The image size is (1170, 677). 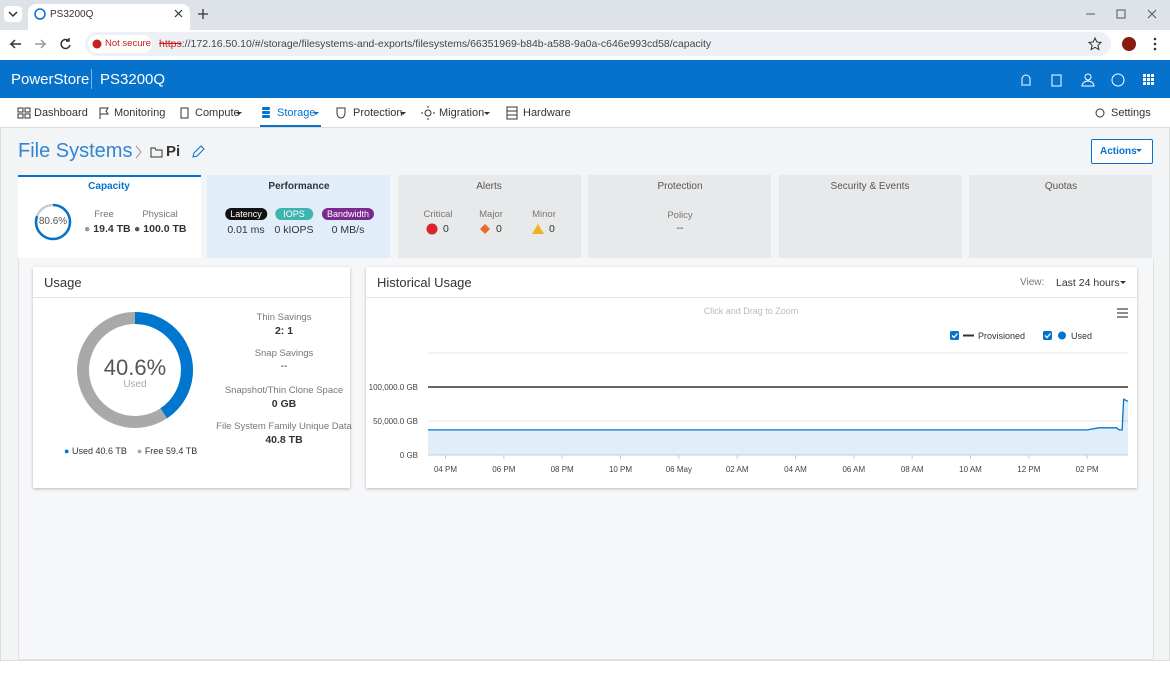 What do you see at coordinates (75, 151) in the screenshot?
I see `page-title: File Systems` at bounding box center [75, 151].